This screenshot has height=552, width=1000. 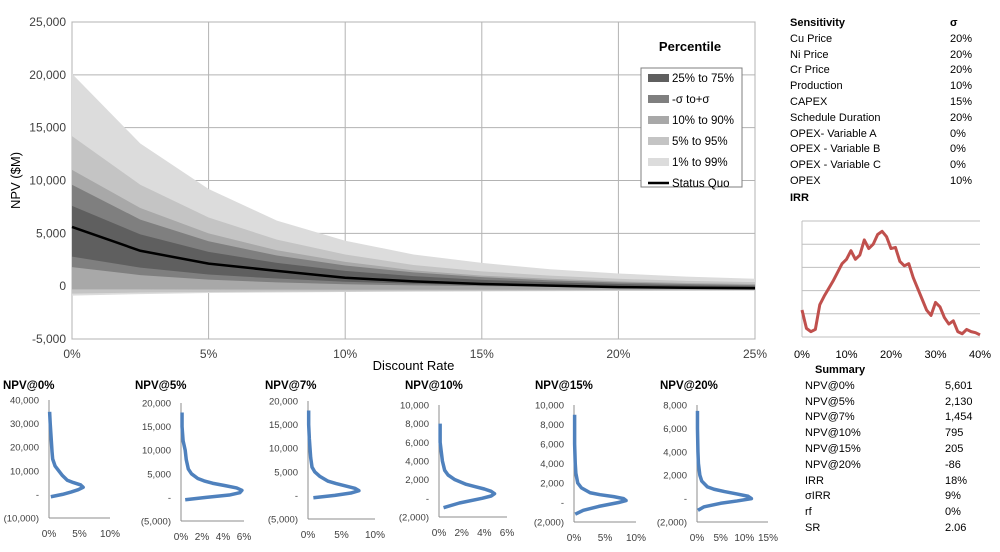 What do you see at coordinates (49, 339) in the screenshot?
I see `y-tick-label: -5,000` at bounding box center [49, 339].